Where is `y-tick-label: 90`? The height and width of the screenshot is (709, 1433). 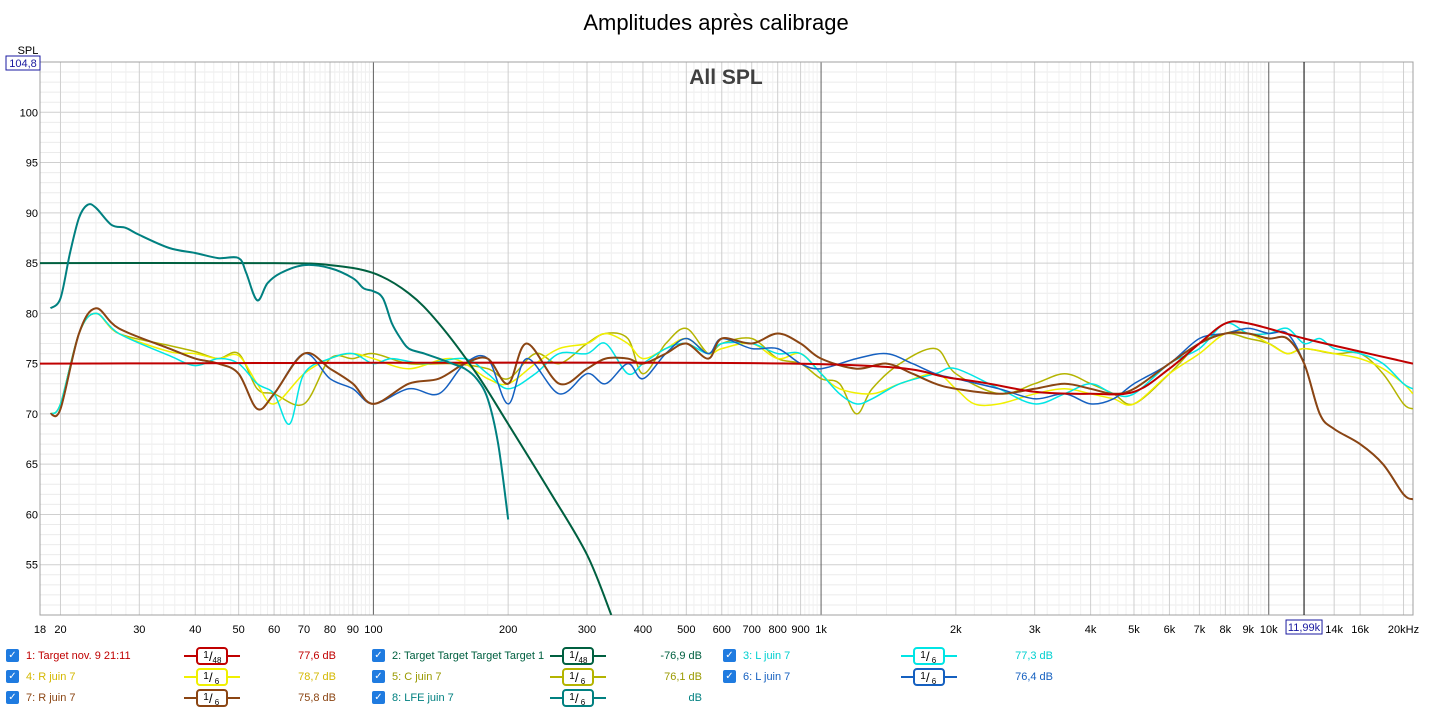
y-tick-label: 90 is located at coordinates (32, 214).